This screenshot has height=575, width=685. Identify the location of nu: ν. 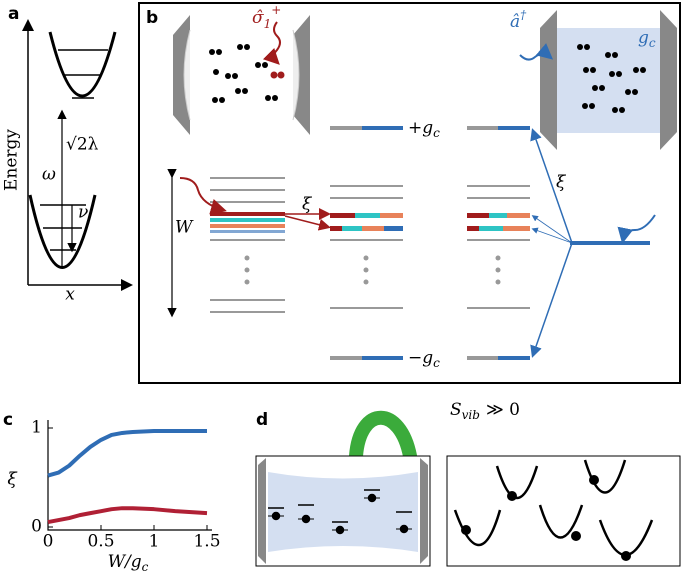
(83, 213).